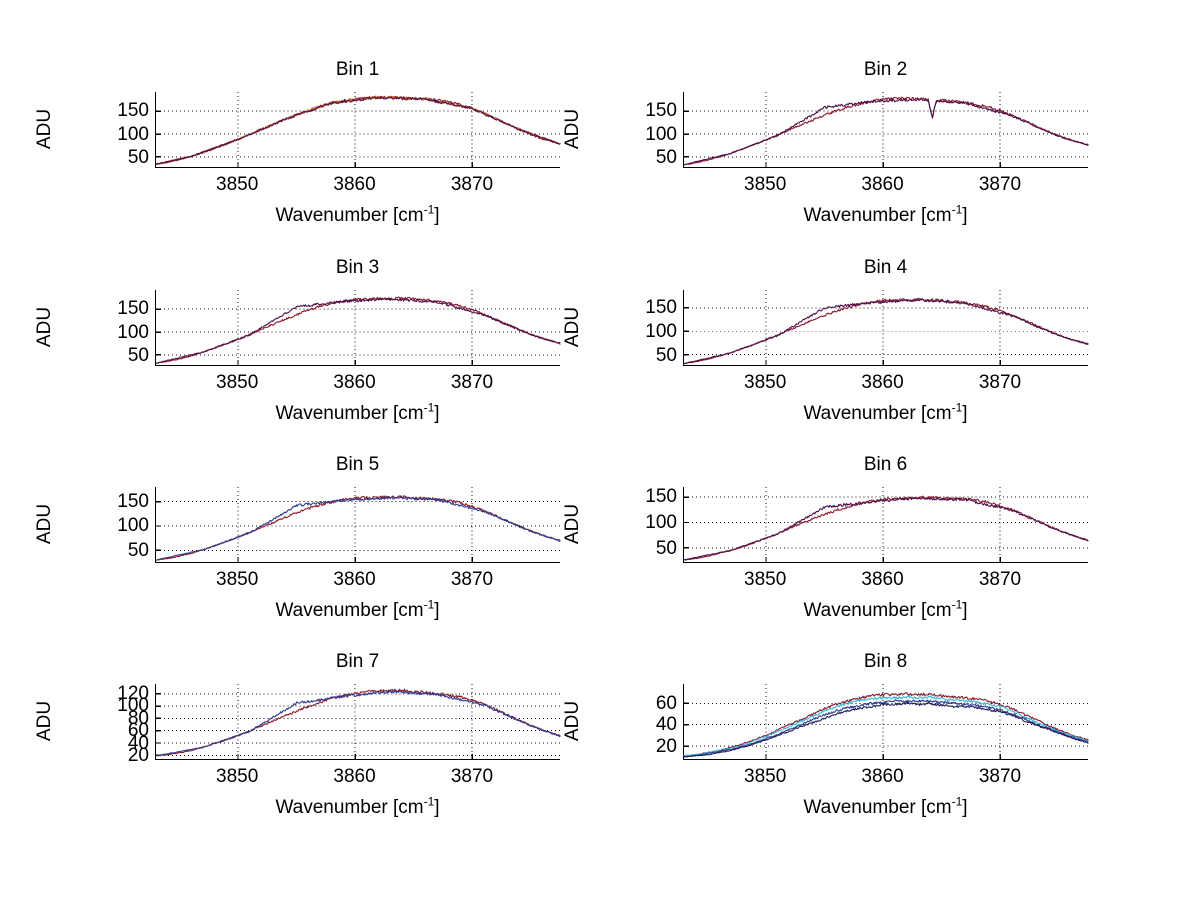 This screenshot has height=901, width=1200. Describe the element at coordinates (357, 69) in the screenshot. I see `panel-title: Bin 1` at that location.